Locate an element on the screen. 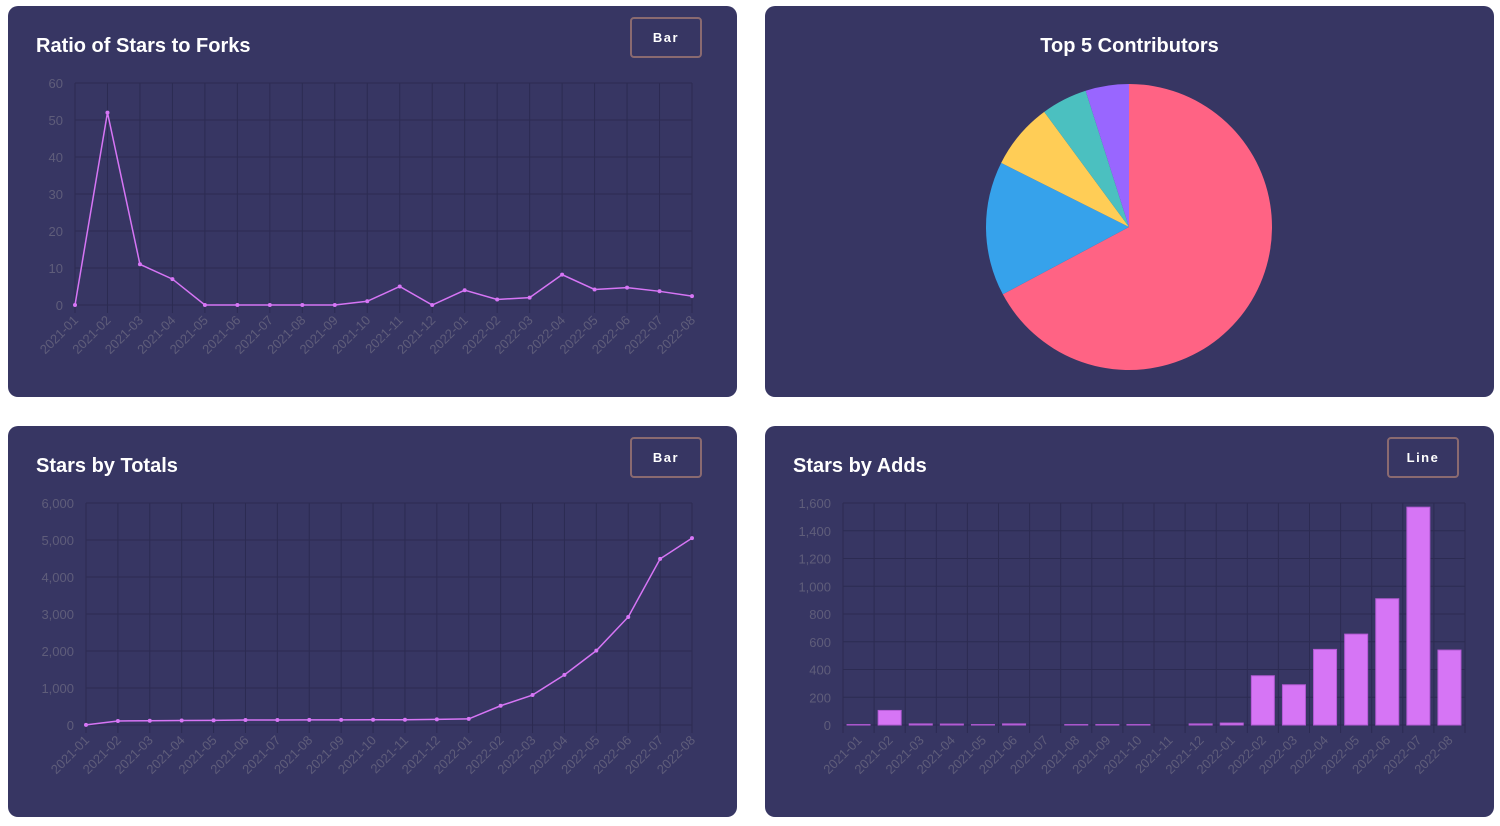 The image size is (1500, 826). y-tick-label: 50 is located at coordinates (56, 120).